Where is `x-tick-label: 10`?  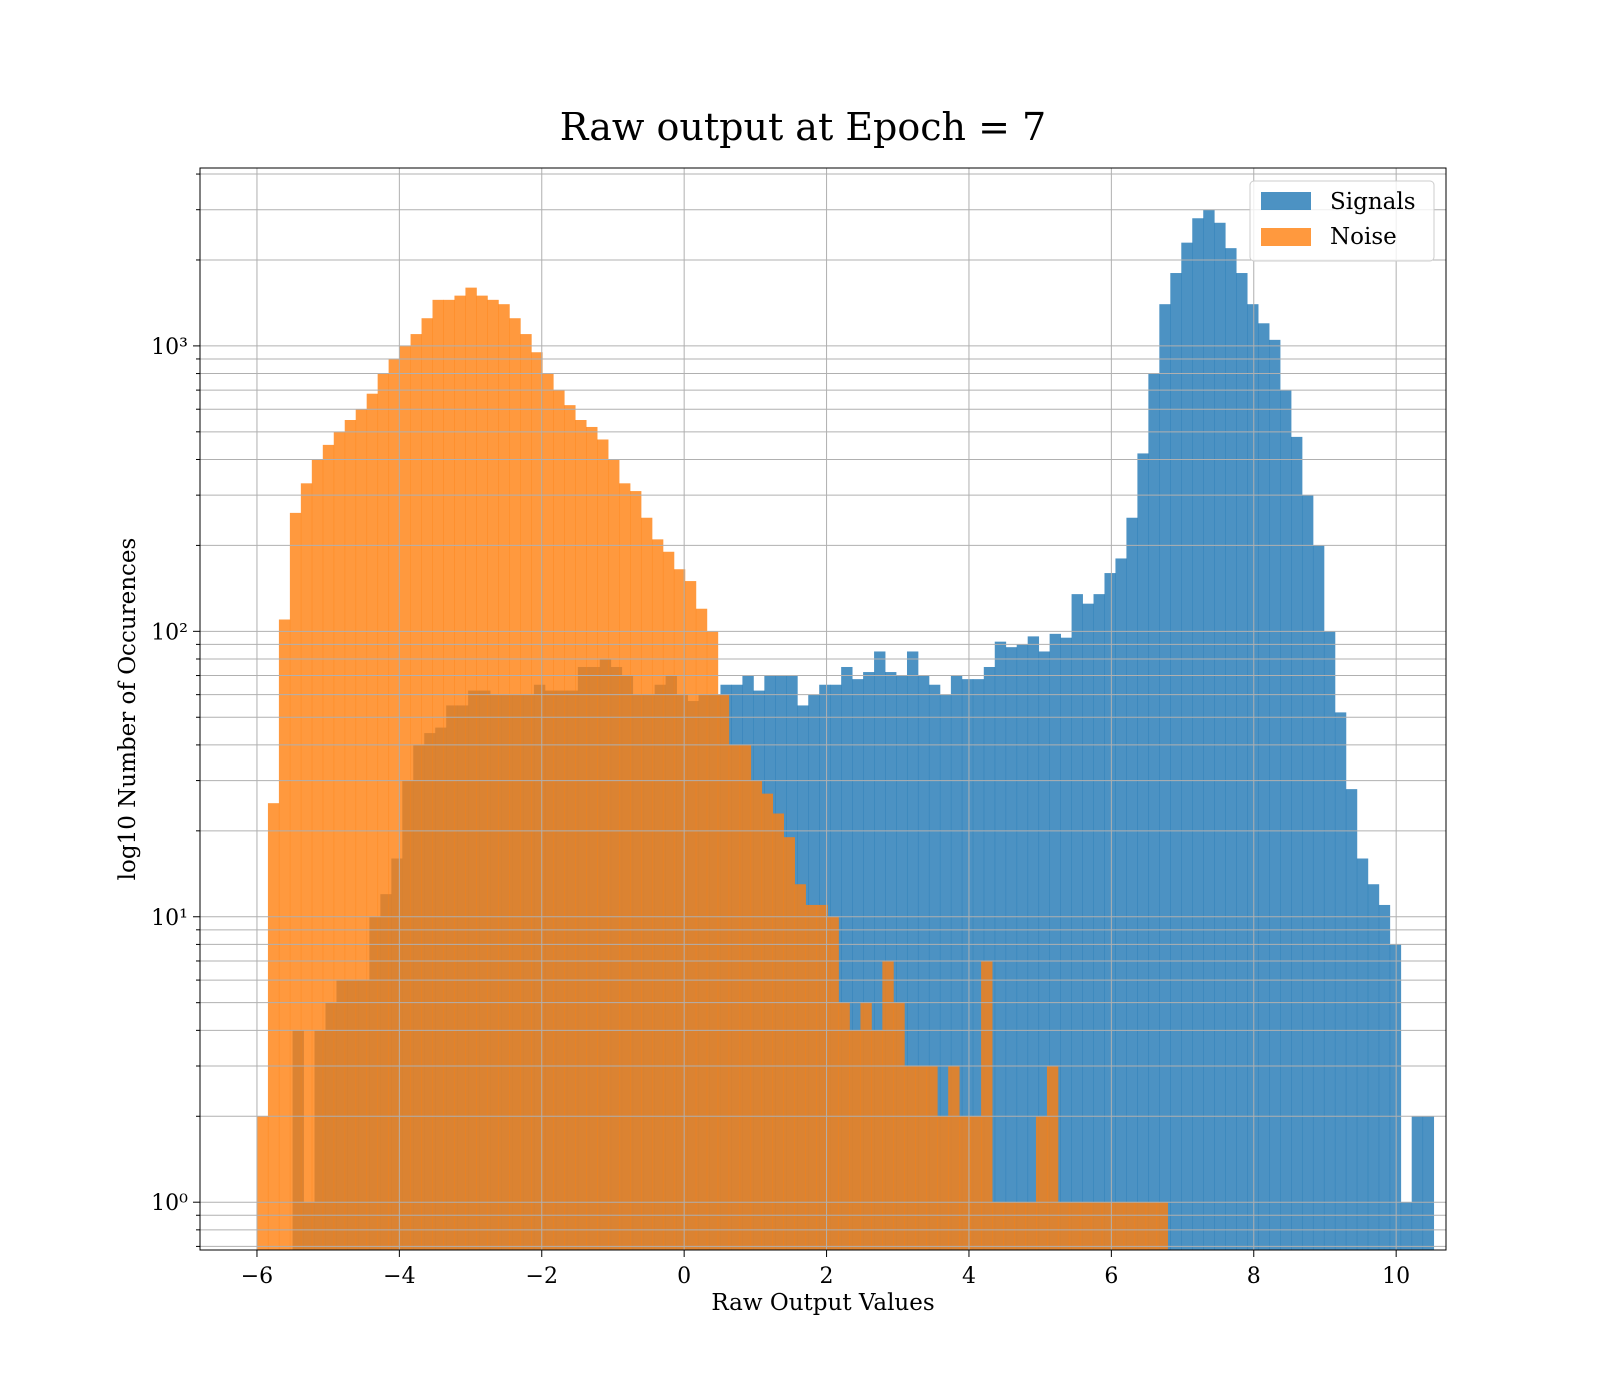
x-tick-label: 10 is located at coordinates (1396, 1276).